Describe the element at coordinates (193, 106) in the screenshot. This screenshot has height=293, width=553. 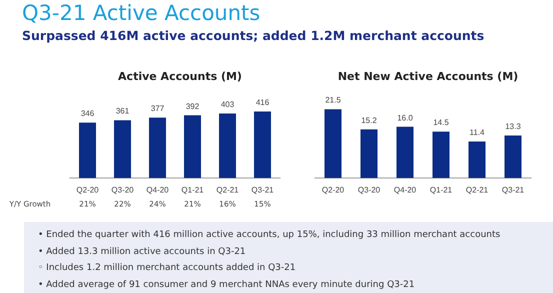
I see `data-label: 392` at that location.